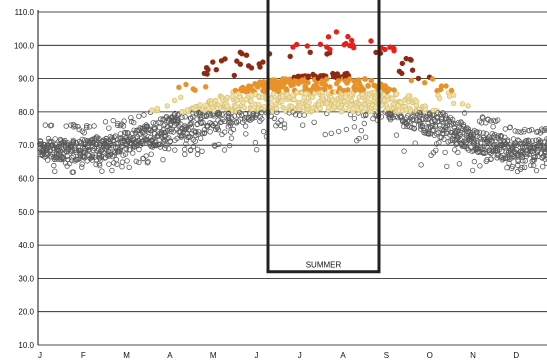 This screenshot has height=364, width=547. I want to click on y-tick-label-1: 20.0, so click(26, 312).